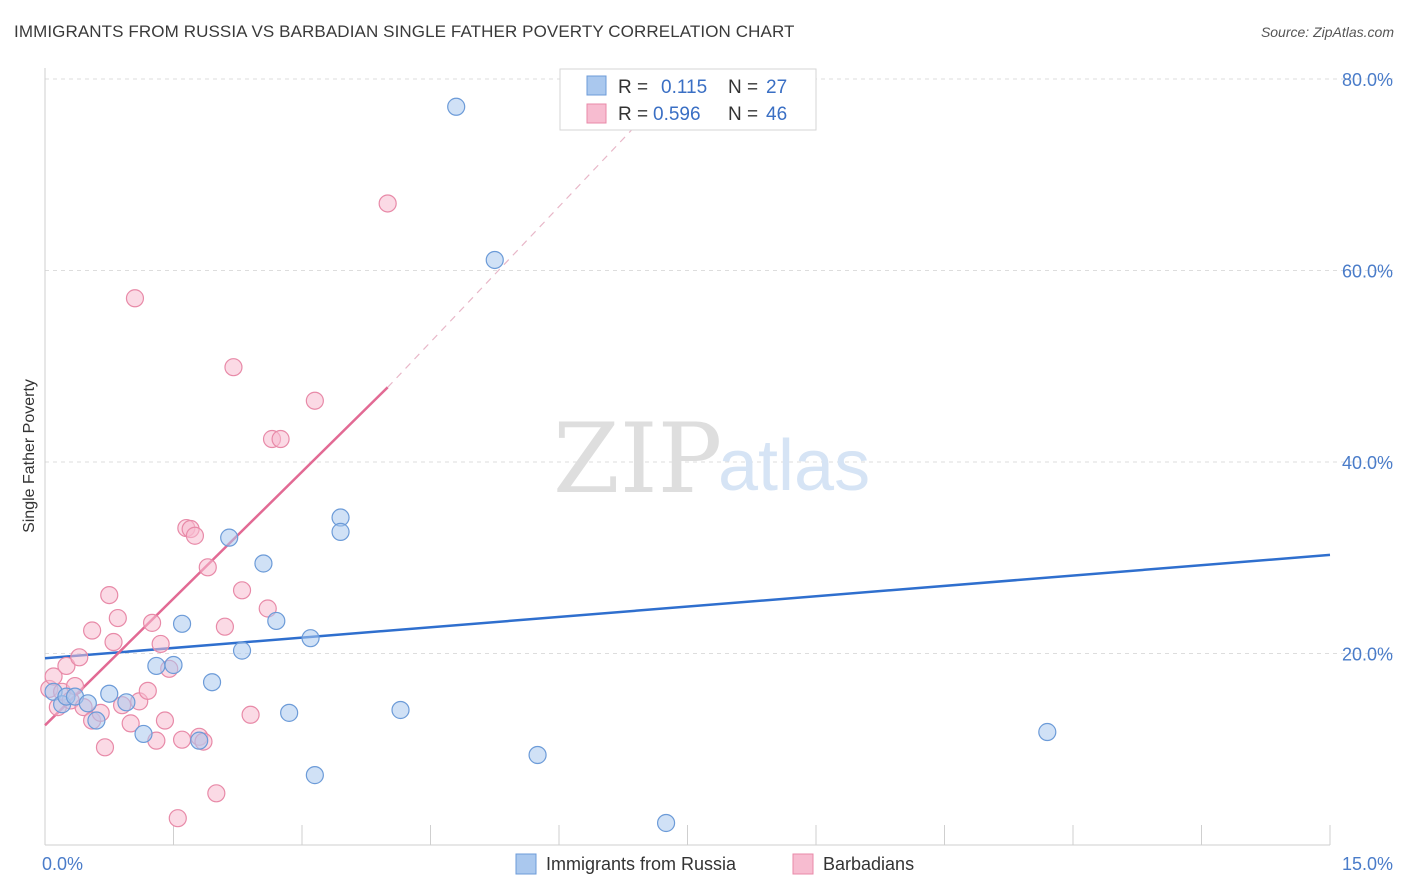 Image resolution: width=1406 pixels, height=892 pixels. I want to click on series-legend-label-barbadians: Barbadians, so click(868, 864).